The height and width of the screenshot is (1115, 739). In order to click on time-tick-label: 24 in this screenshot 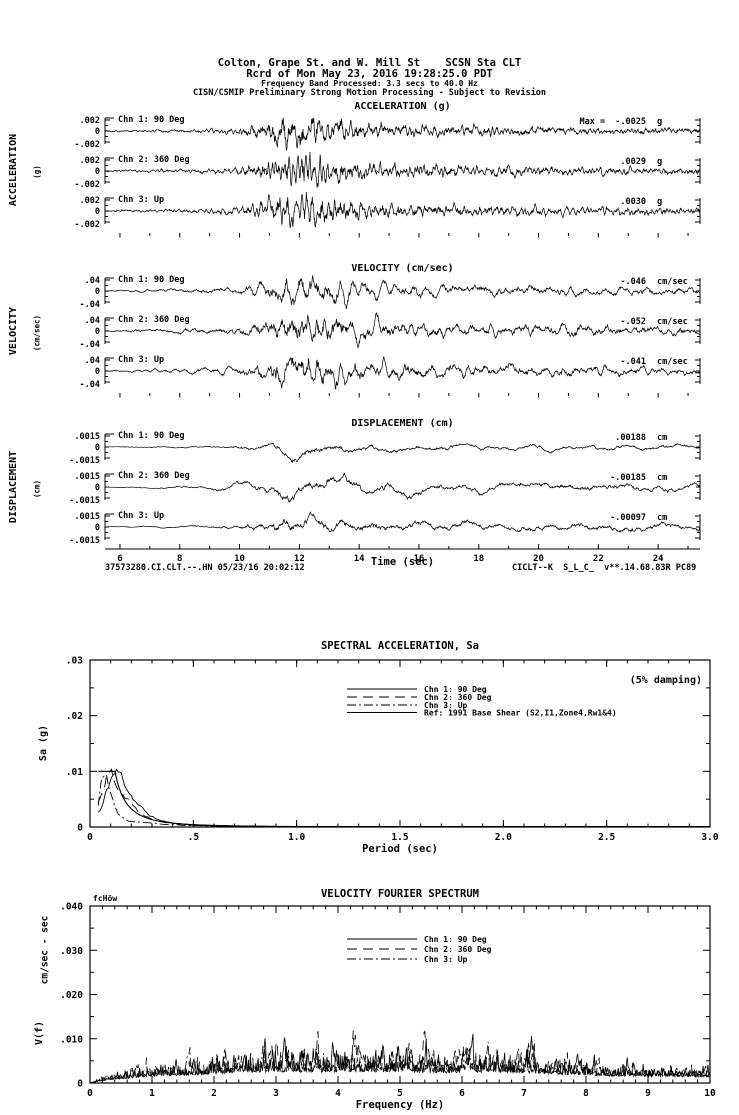, I will do `click(658, 559)`.